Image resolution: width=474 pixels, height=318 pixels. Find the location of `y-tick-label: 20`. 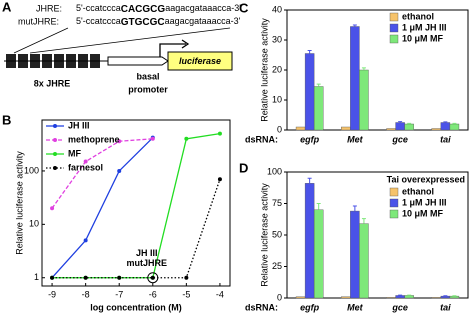

y-tick-label: 20 is located at coordinates (277, 69).